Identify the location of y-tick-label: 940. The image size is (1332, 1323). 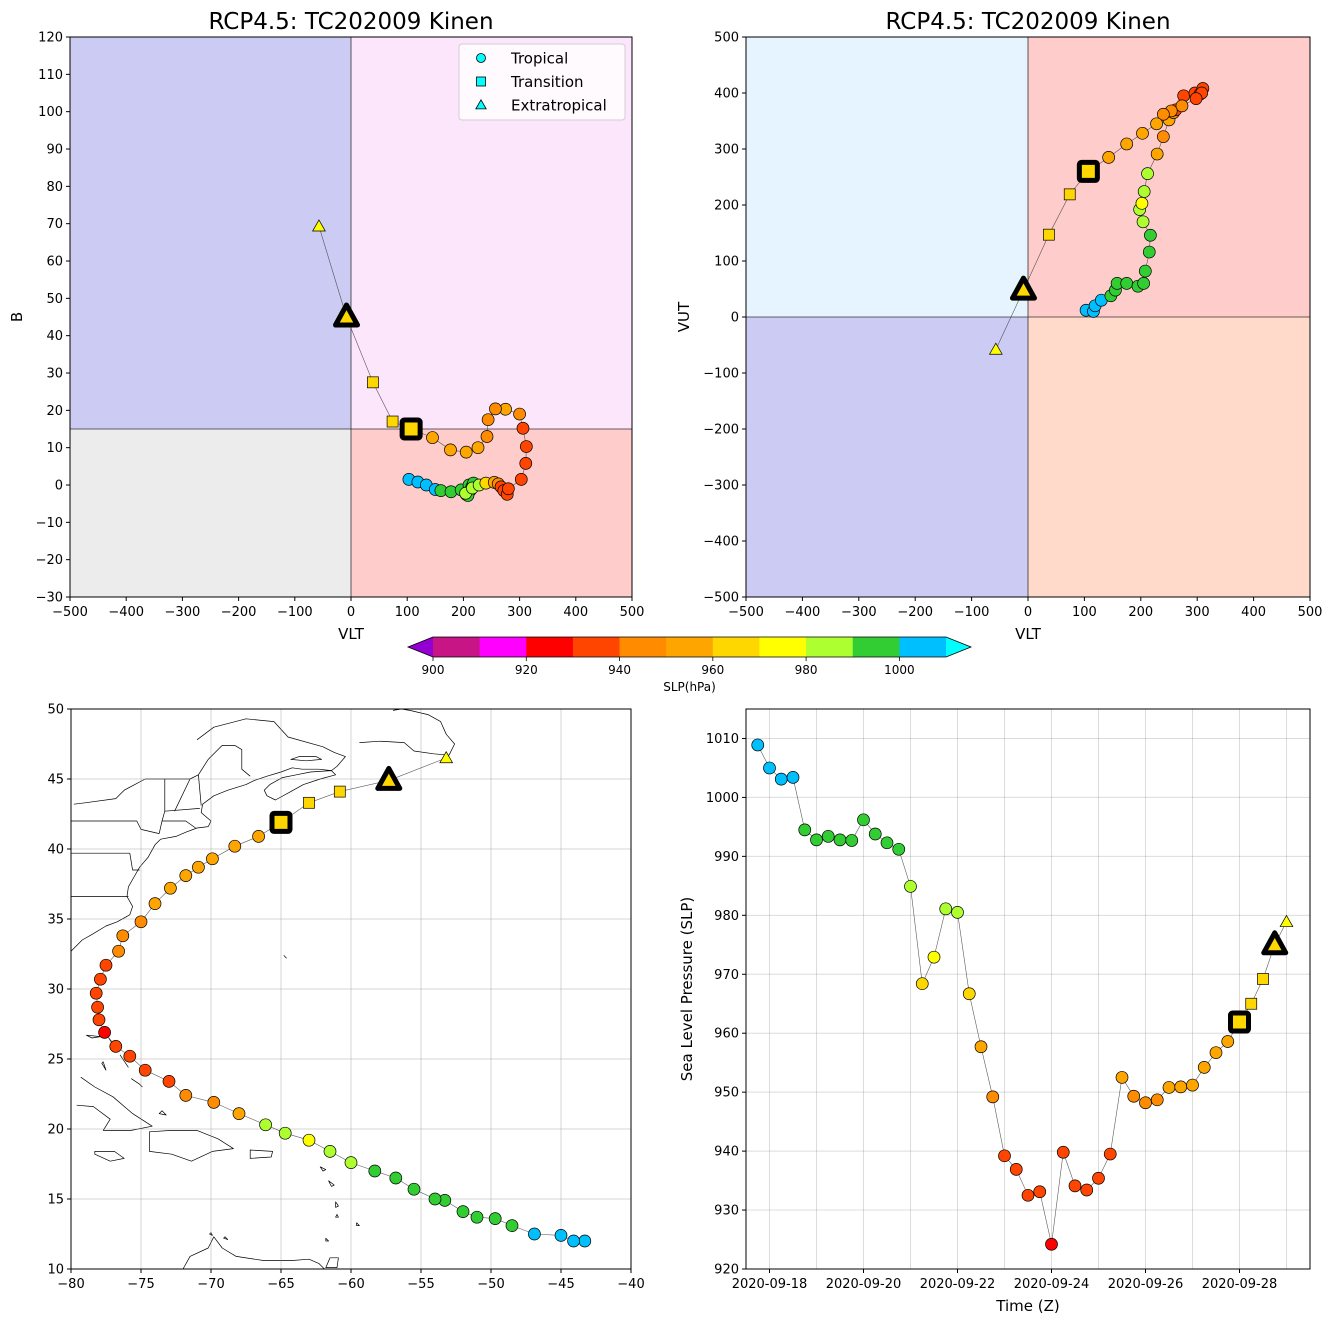
(726, 1152).